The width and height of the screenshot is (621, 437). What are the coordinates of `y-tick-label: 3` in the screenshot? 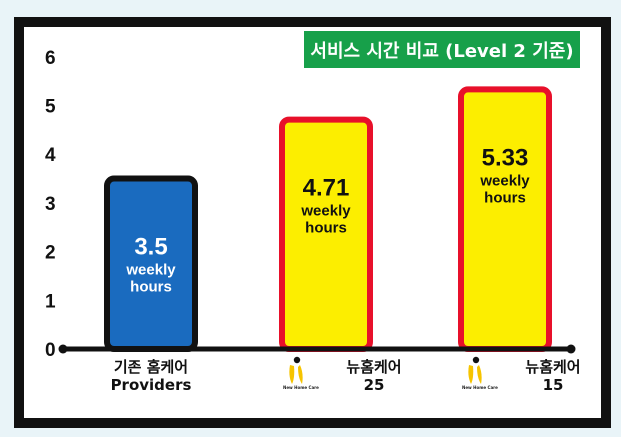 It's located at (50, 204).